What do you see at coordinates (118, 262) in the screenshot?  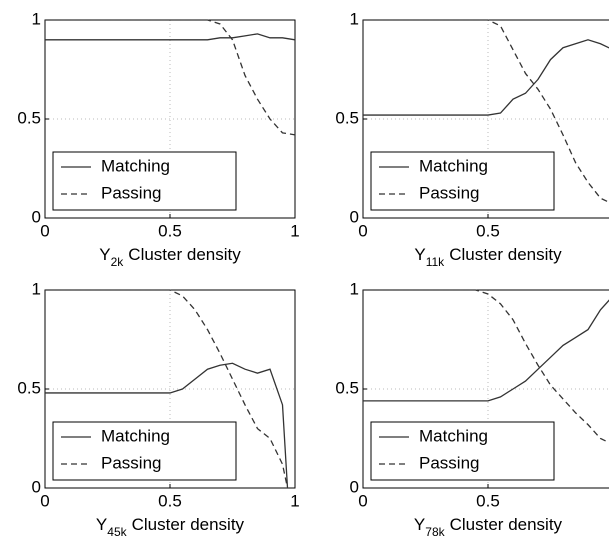 I see `x-label-subscript: 2k` at bounding box center [118, 262].